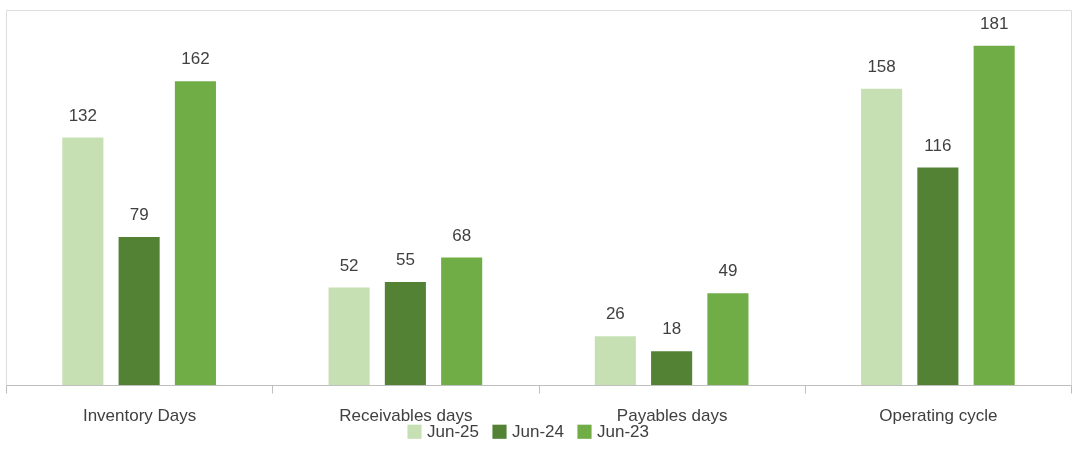 The width and height of the screenshot is (1089, 466). I want to click on data-label: 158, so click(881, 66).